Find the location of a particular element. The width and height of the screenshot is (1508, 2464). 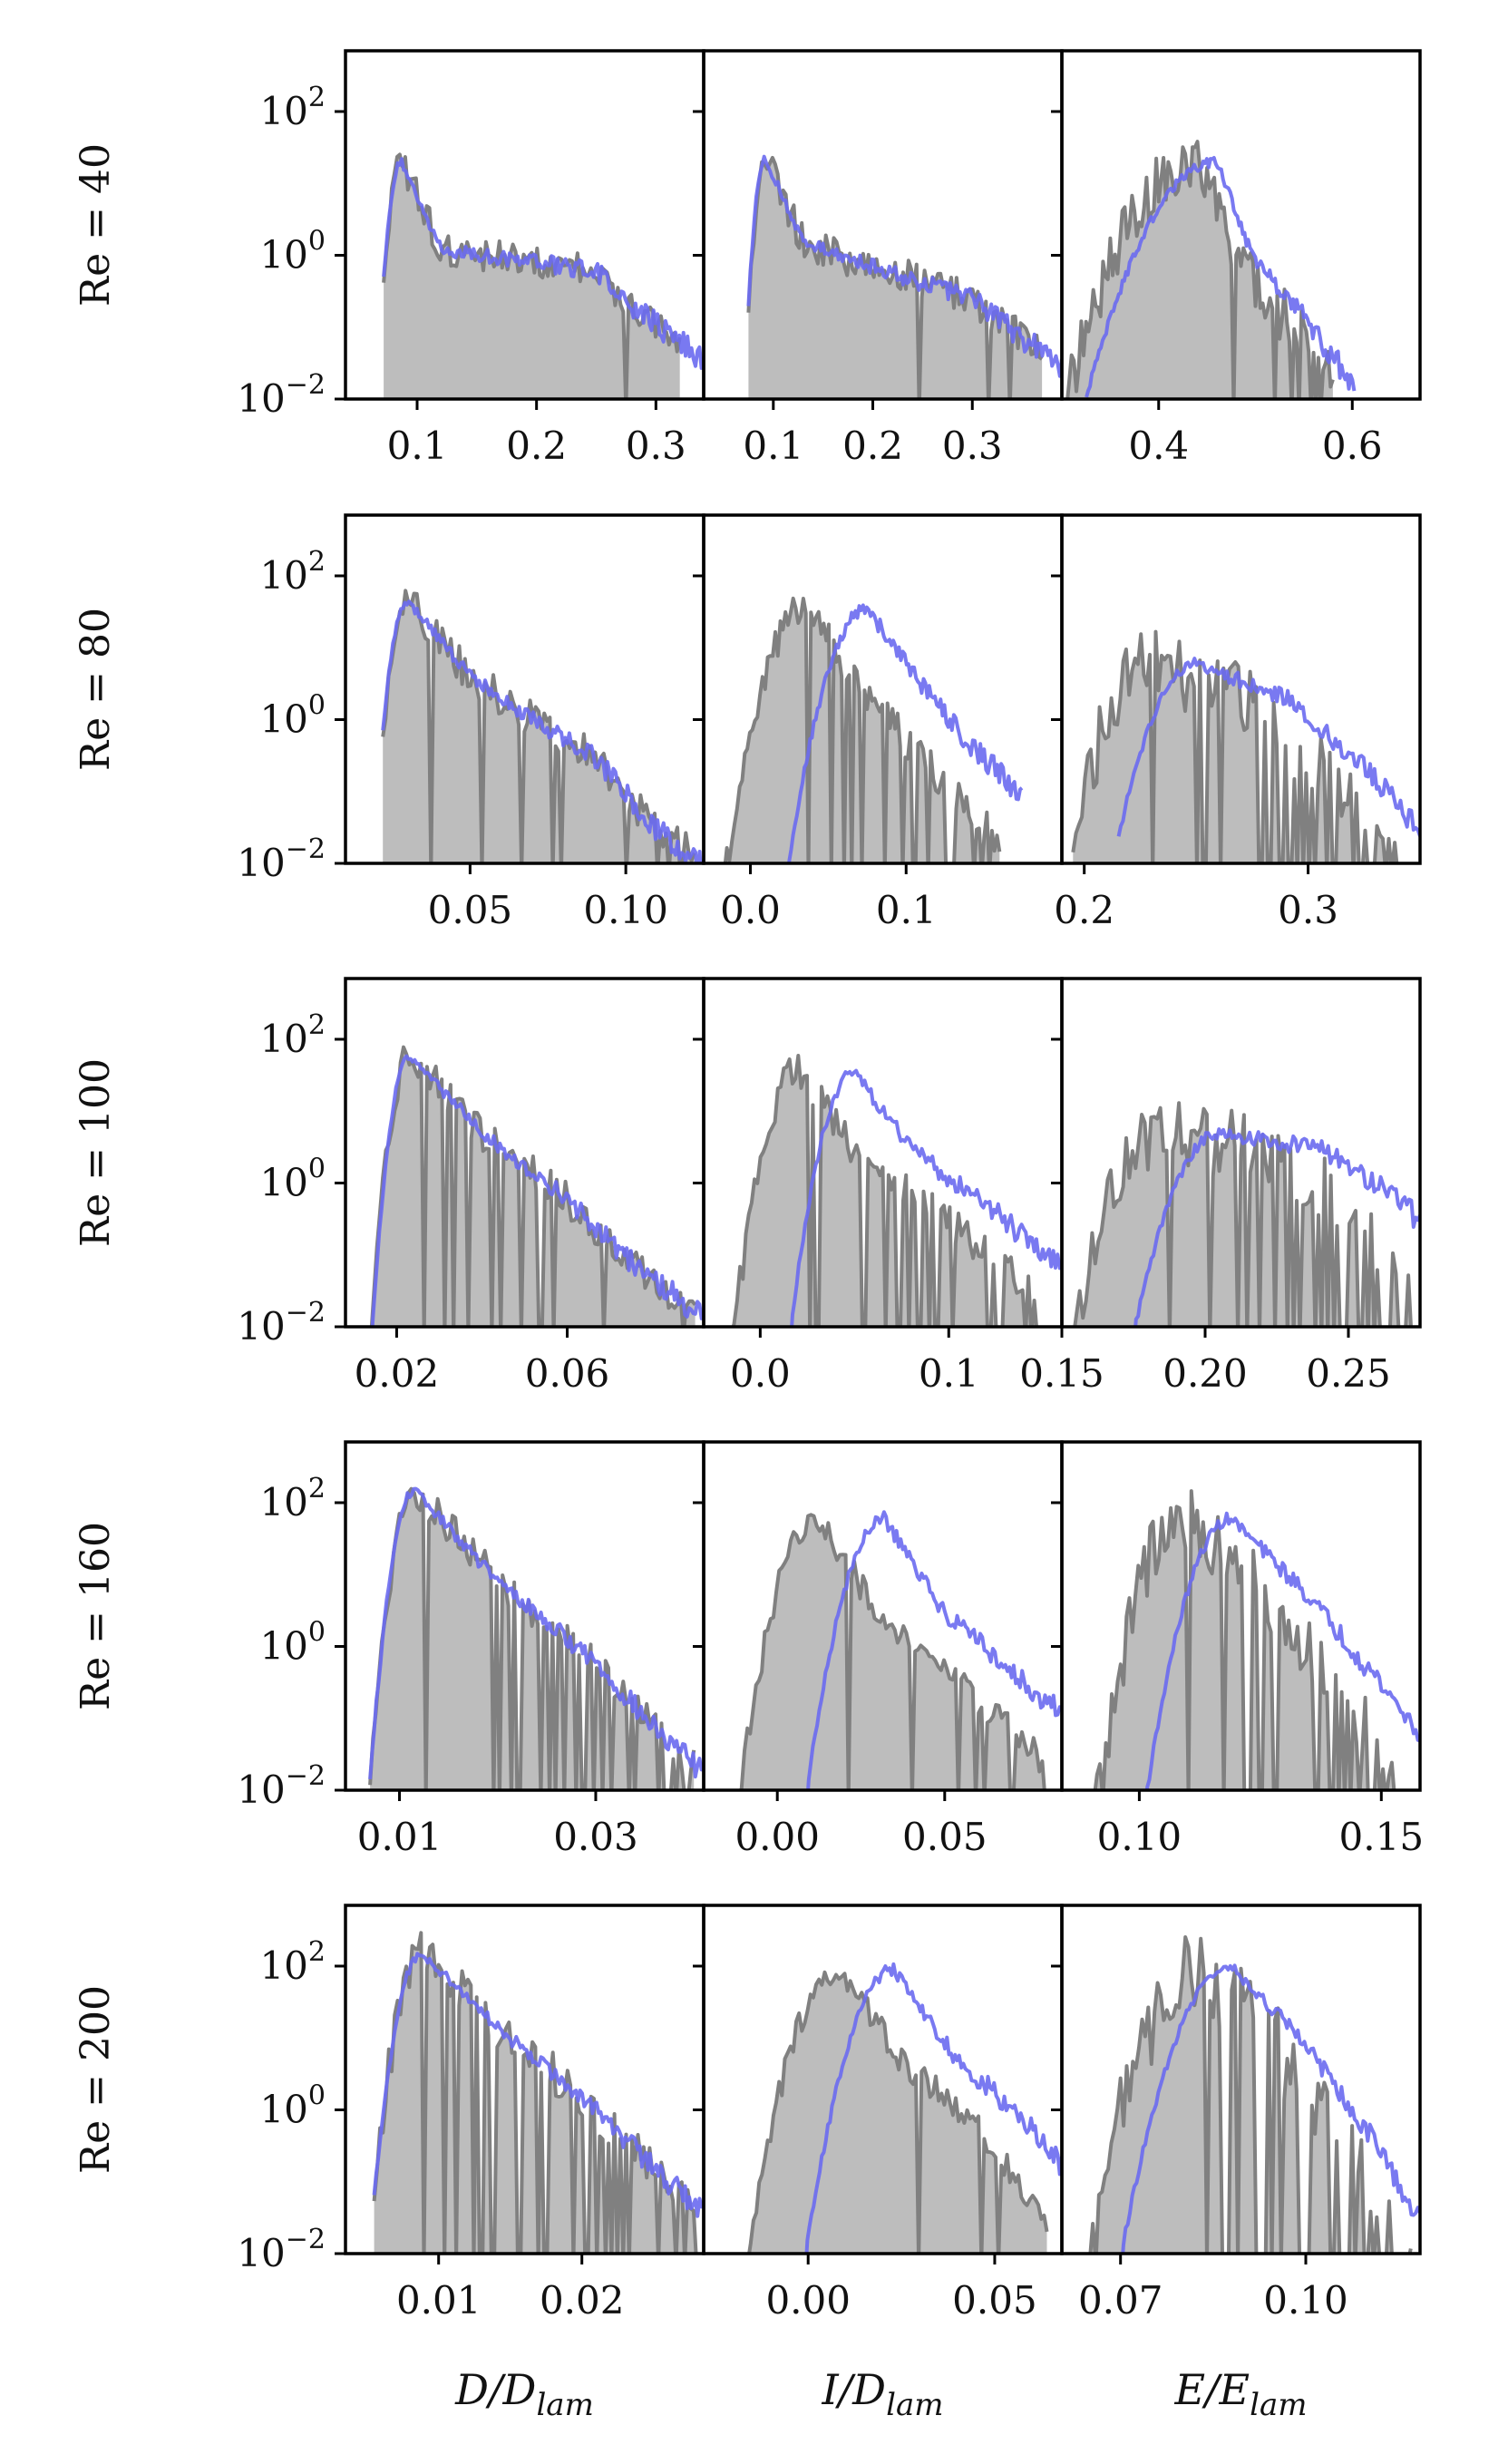

column-label: I/Dlam is located at coordinates (883, 2394).